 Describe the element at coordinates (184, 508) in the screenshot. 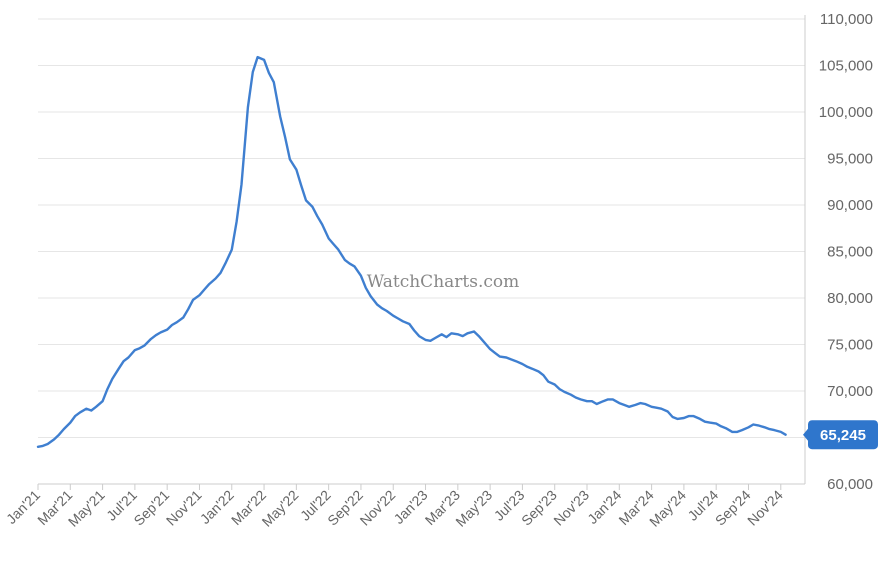

I see `x-tick-label: Nov'21` at that location.